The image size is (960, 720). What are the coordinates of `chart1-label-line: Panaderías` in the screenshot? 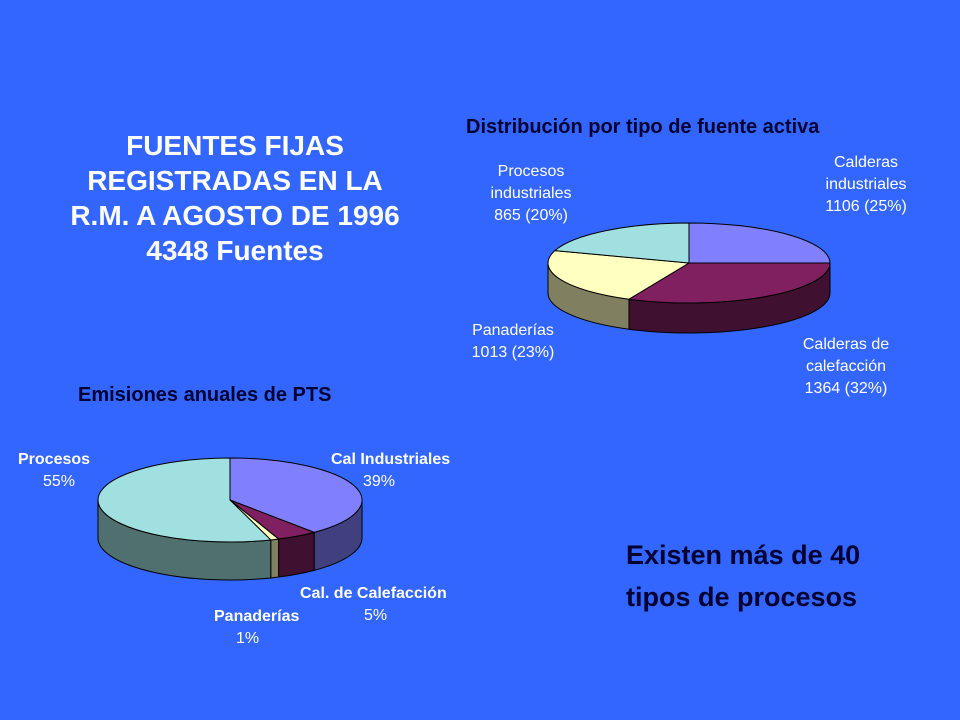 It's located at (513, 330).